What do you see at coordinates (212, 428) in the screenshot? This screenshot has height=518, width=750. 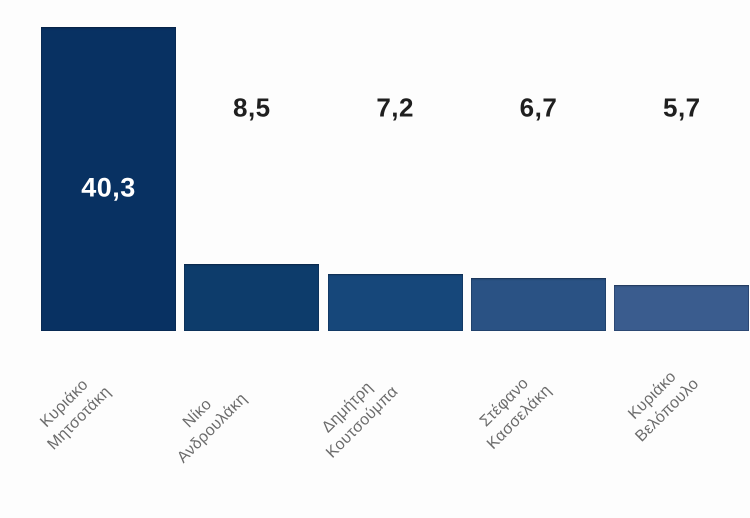 I see `x-tick-label: Νίκο Ανδρουλάκη` at bounding box center [212, 428].